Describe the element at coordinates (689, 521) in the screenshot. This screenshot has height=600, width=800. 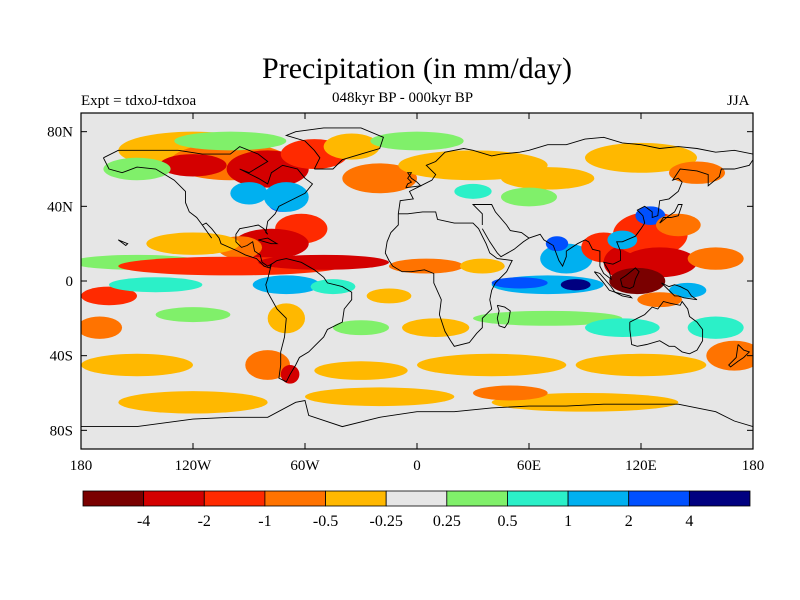
I see `colorbar-label: 4` at that location.